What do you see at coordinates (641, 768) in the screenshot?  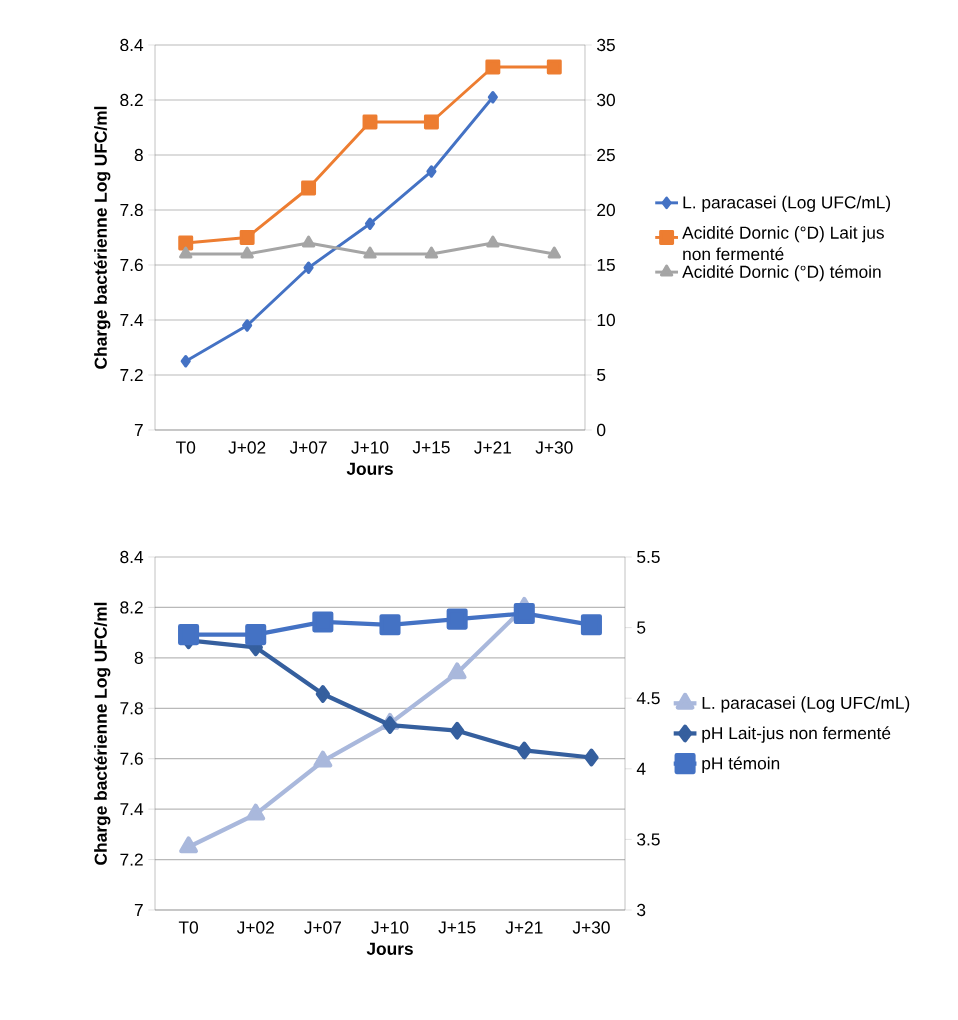 I see `y2-tick-label: 4` at bounding box center [641, 768].